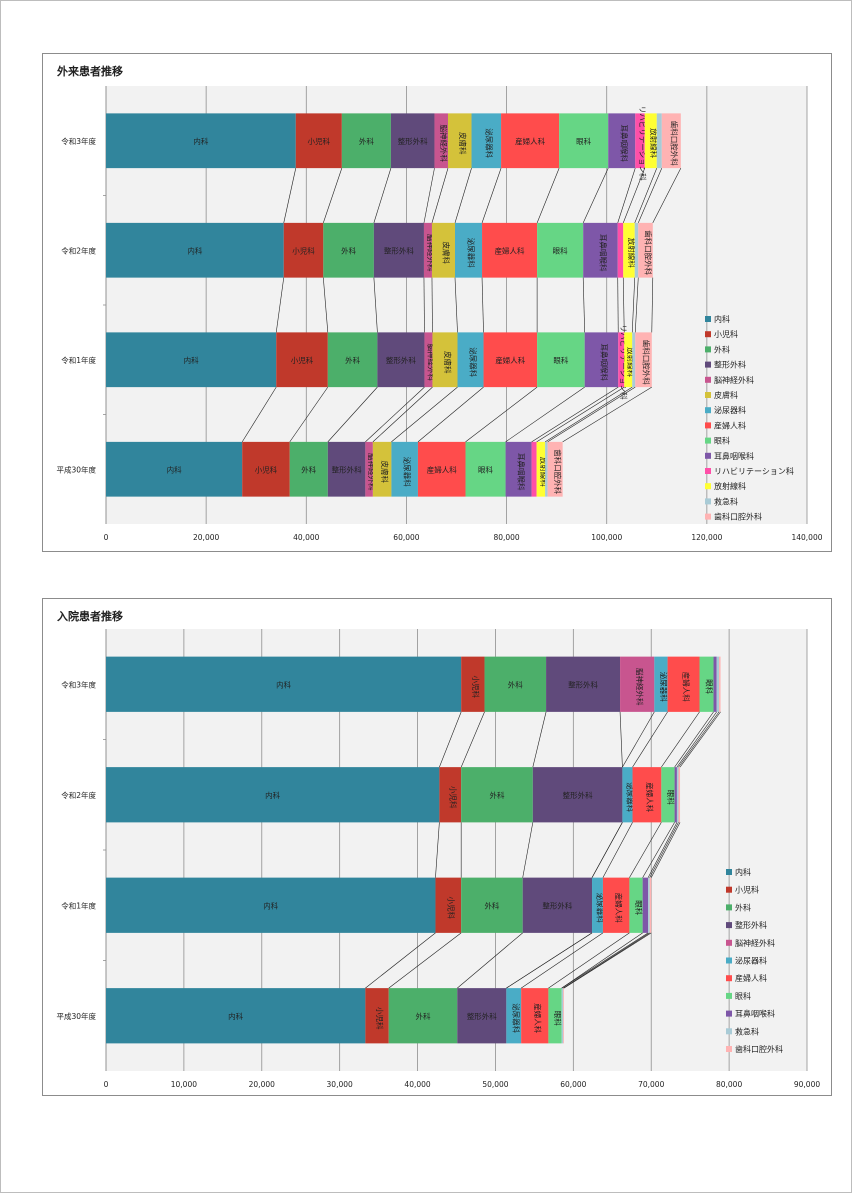  What do you see at coordinates (730, 410) in the screenshot?
I see `legend-label: 泌尿器科` at bounding box center [730, 410].